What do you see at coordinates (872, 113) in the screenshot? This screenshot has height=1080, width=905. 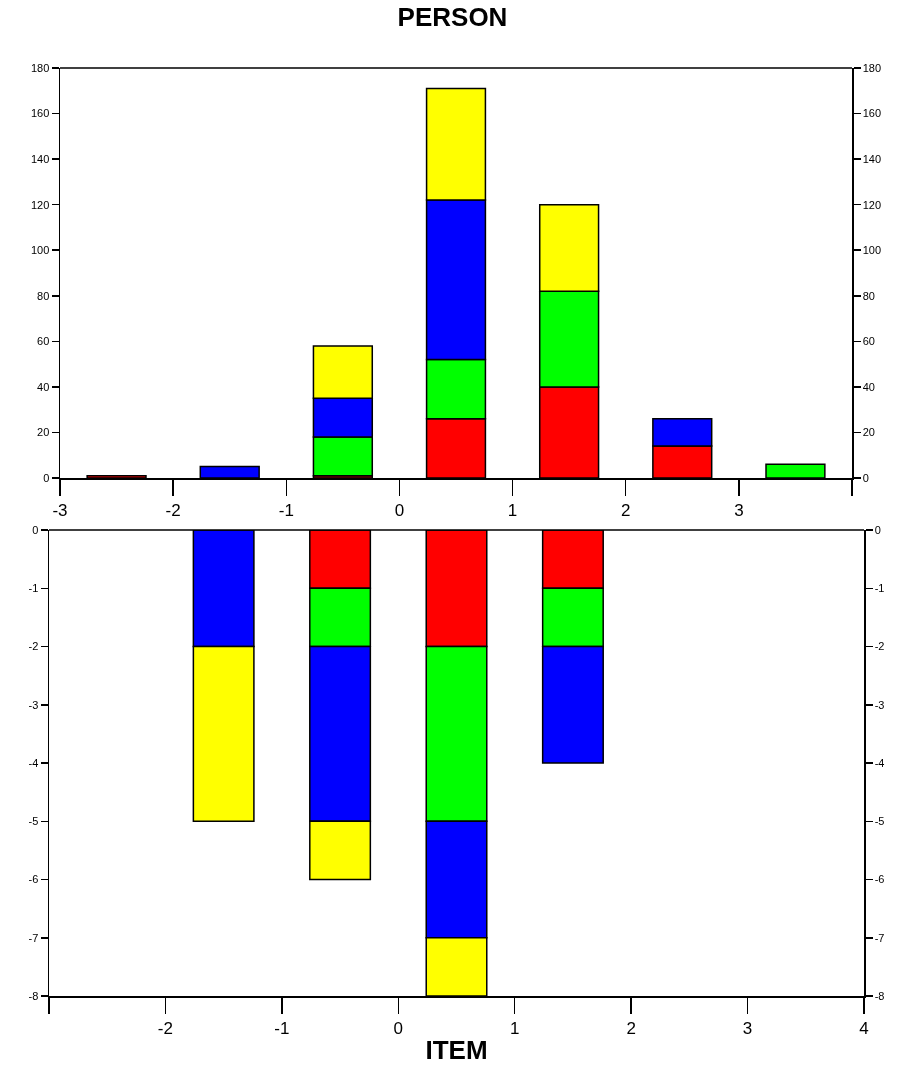 I see `y2-tick-label: 160` at bounding box center [872, 113].